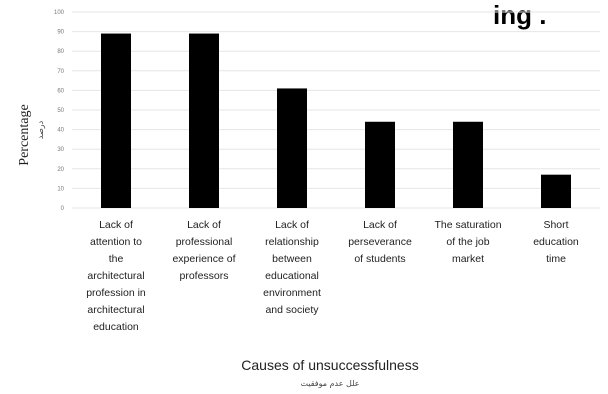 Image resolution: width=608 pixels, height=394 pixels. What do you see at coordinates (60, 150) in the screenshot?
I see `y-tick-label: 30` at bounding box center [60, 150].